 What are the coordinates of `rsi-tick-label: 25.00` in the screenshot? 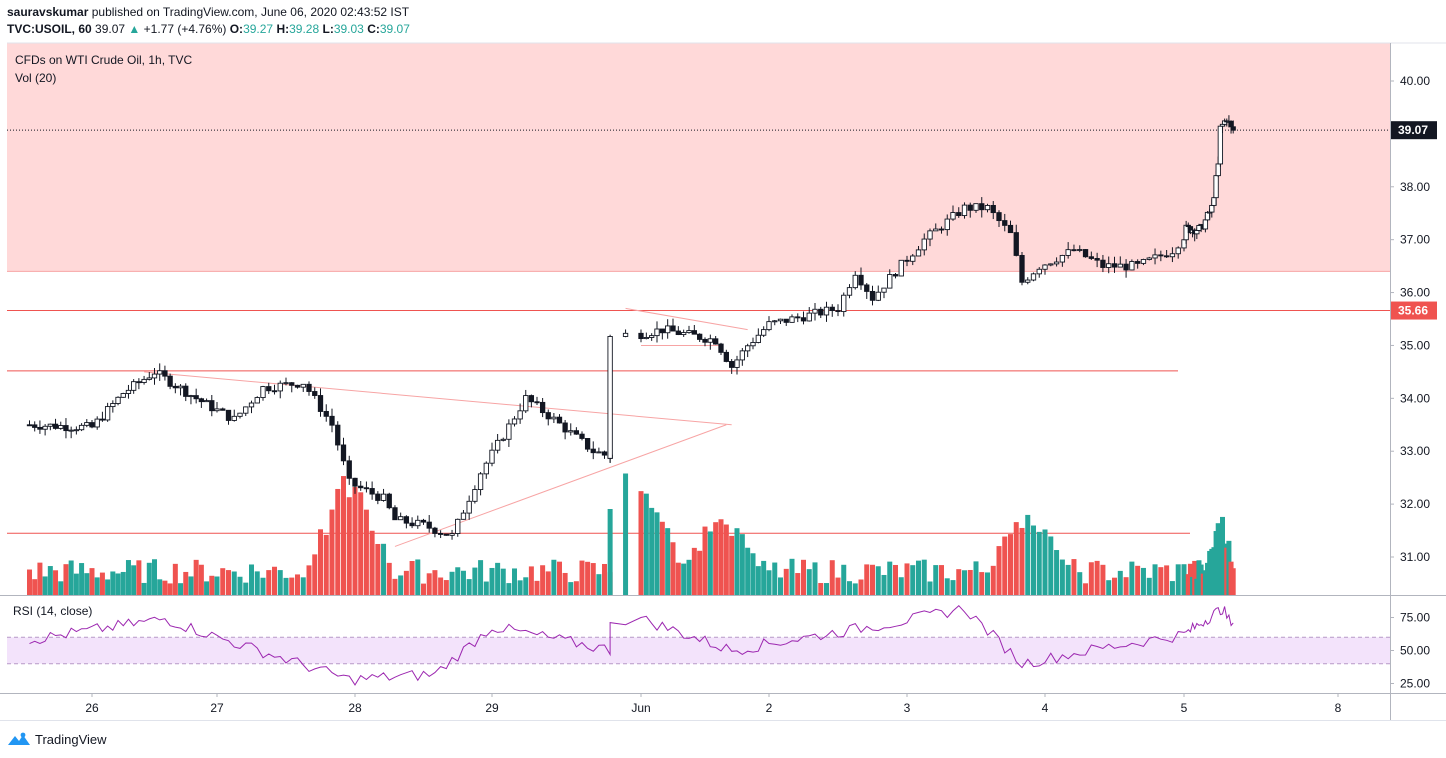 It's located at (1415, 684).